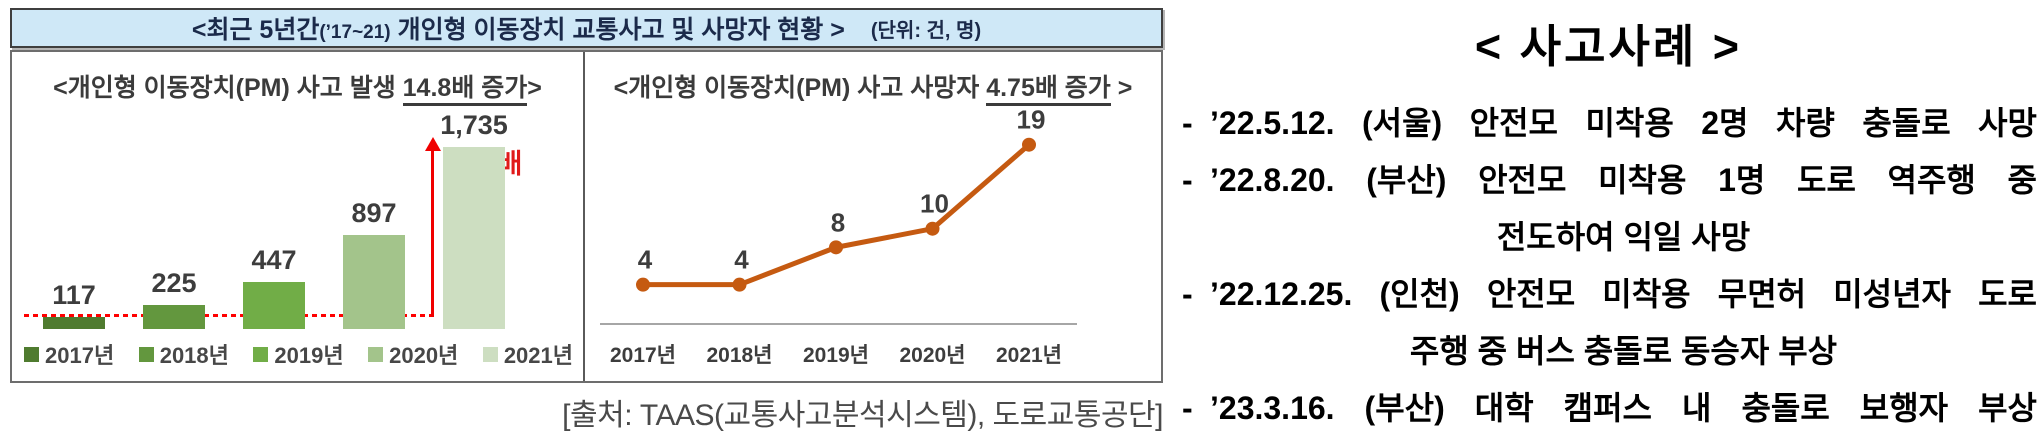 The width and height of the screenshot is (2043, 438). I want to click on cases-heading: < 사고사례 >, so click(1608, 46).